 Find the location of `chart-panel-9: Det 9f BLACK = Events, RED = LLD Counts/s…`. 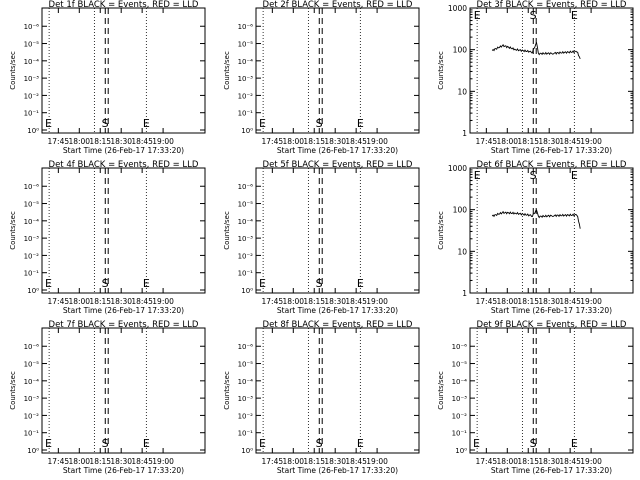

chart-panel-9: Det 9f BLACK = Events, RED = LLD Counts/s… is located at coordinates (535, 397).